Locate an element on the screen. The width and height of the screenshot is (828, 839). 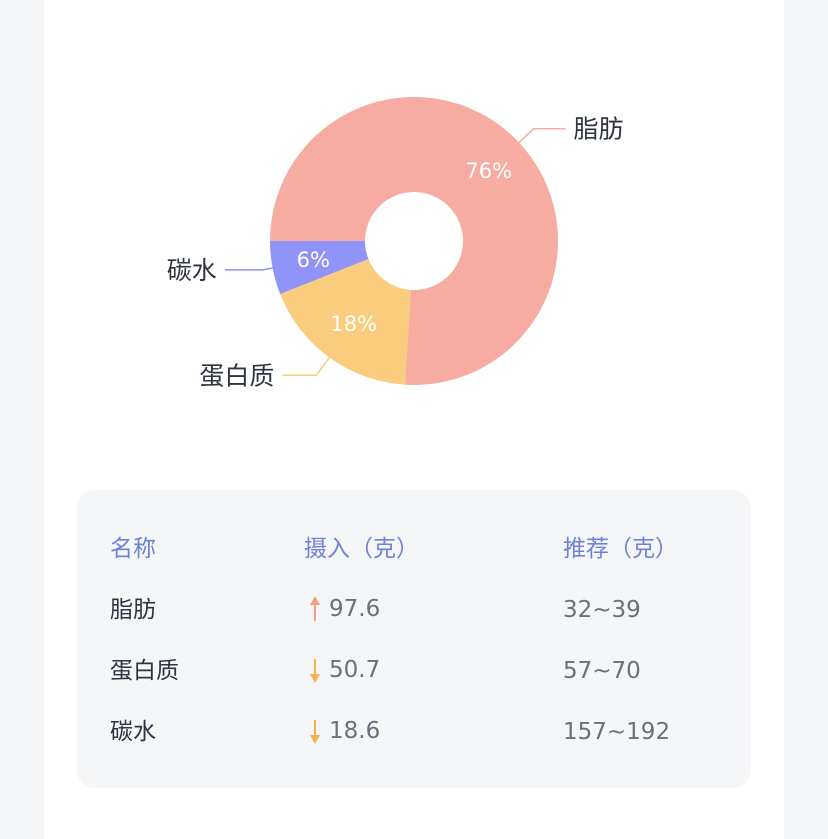
row-intake-value: 18.6 is located at coordinates (355, 731).